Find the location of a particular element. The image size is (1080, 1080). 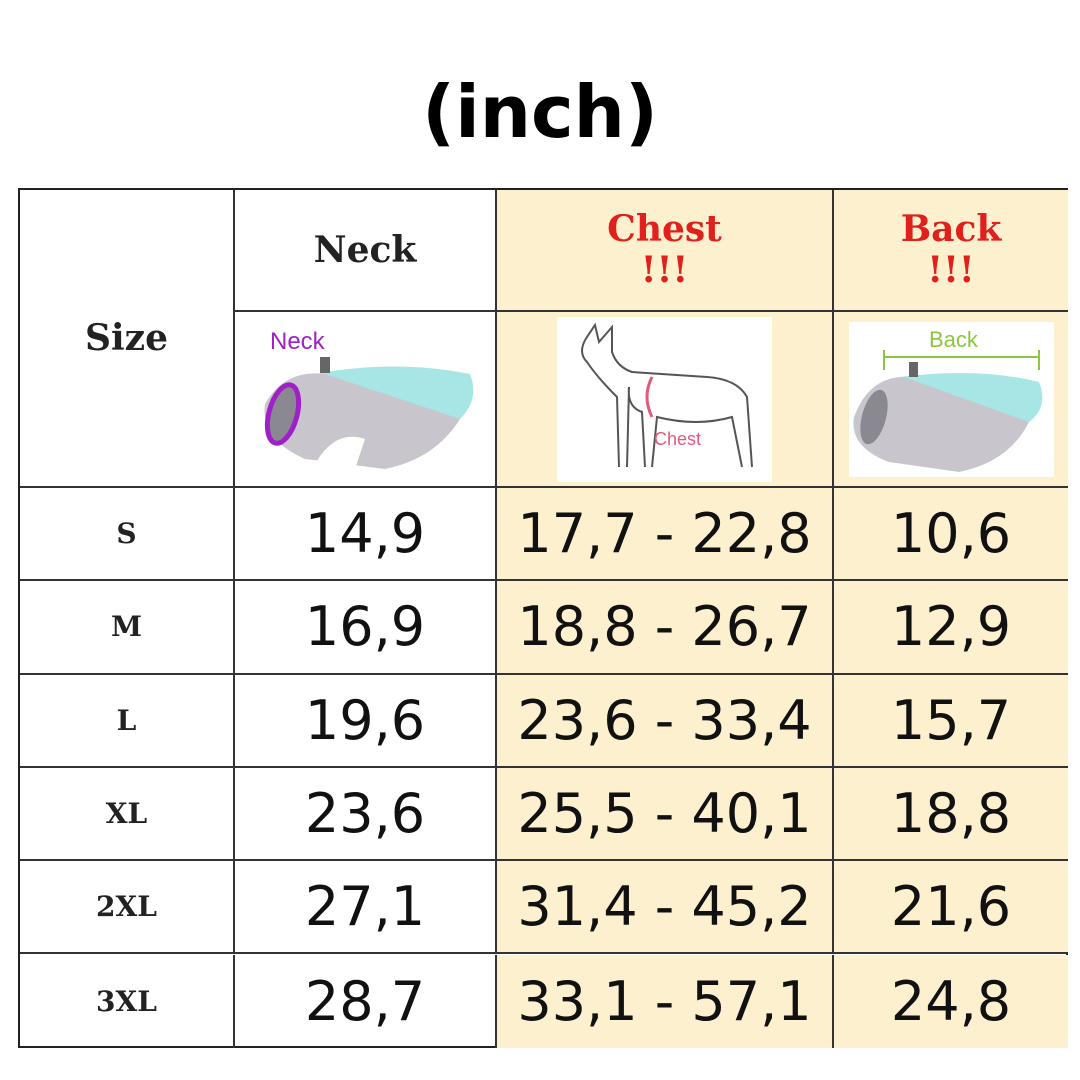

header-chest-label: Chest is located at coordinates (664, 228).